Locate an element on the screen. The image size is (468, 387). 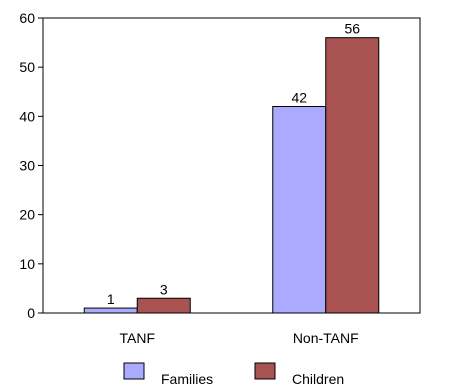
y-tick-label: 20 is located at coordinates (27, 215).